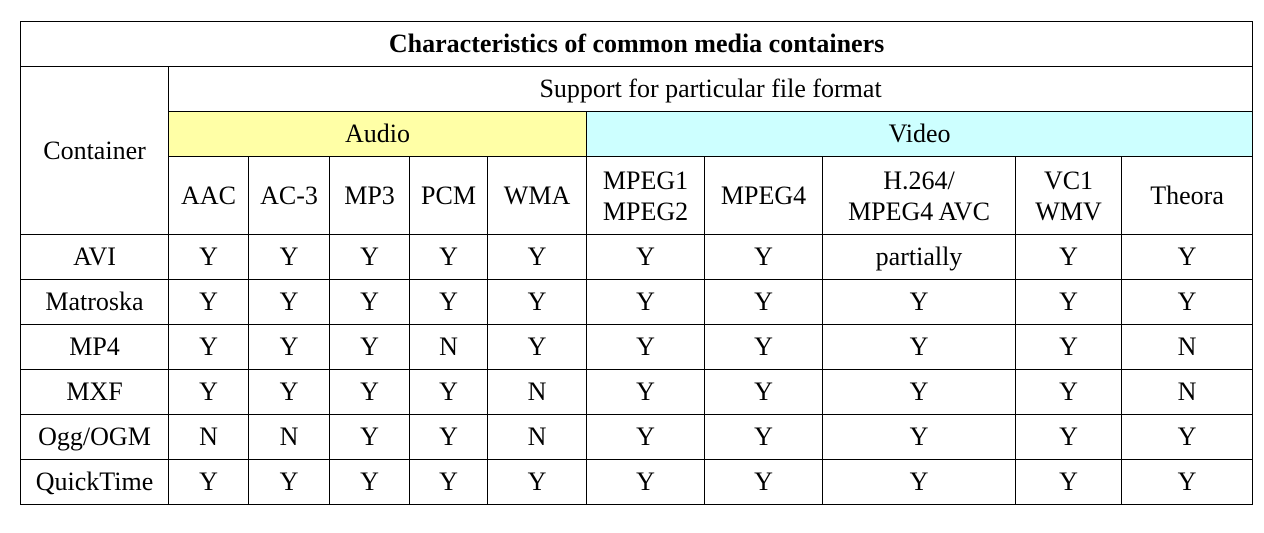  What do you see at coordinates (377, 134) in the screenshot?
I see `audio-group-header: Audio` at bounding box center [377, 134].